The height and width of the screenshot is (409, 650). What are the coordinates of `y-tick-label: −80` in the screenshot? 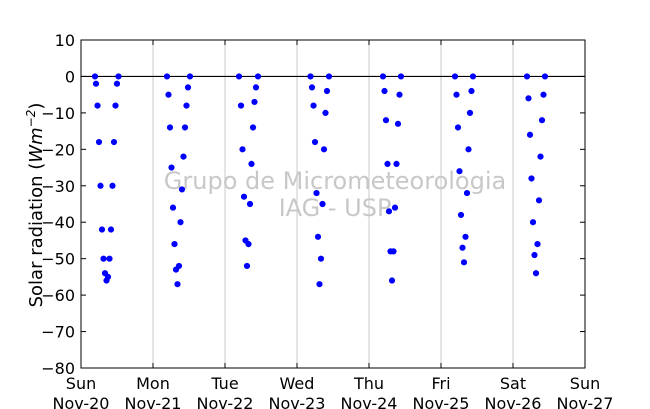 It's located at (58, 368).